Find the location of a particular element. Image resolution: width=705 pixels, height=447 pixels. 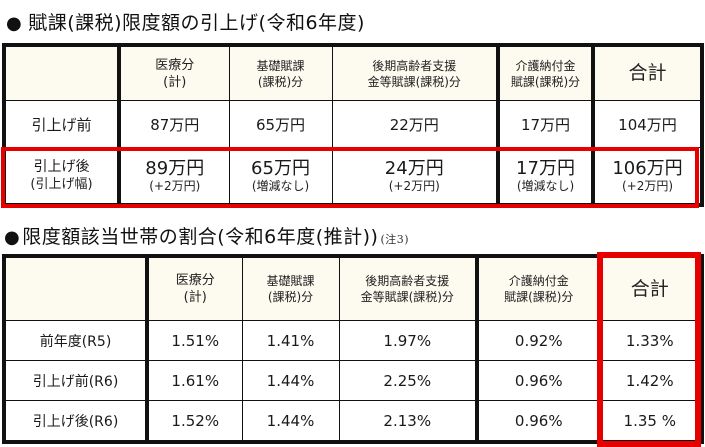

section1-title: ● 賦課(課税)限度額の引上げ(令和6年度) is located at coordinates (185, 21).